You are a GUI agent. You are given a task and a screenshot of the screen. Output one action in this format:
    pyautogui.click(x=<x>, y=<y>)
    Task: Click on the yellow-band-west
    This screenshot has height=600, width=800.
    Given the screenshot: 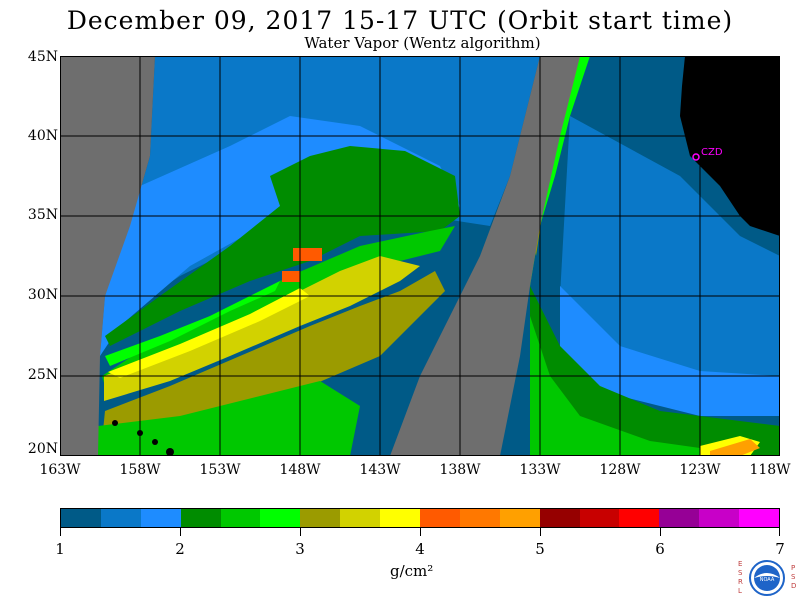 What is the action you would take?
    pyautogui.click(x=262, y=328)
    